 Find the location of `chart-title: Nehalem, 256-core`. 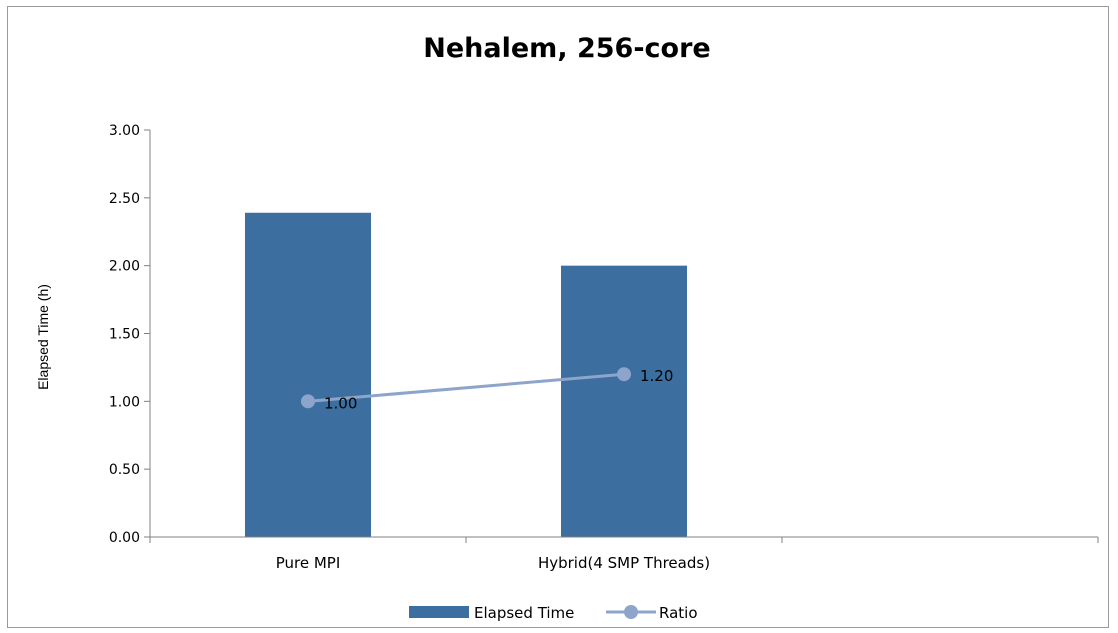

chart-title: Nehalem, 256-core is located at coordinates (566, 48).